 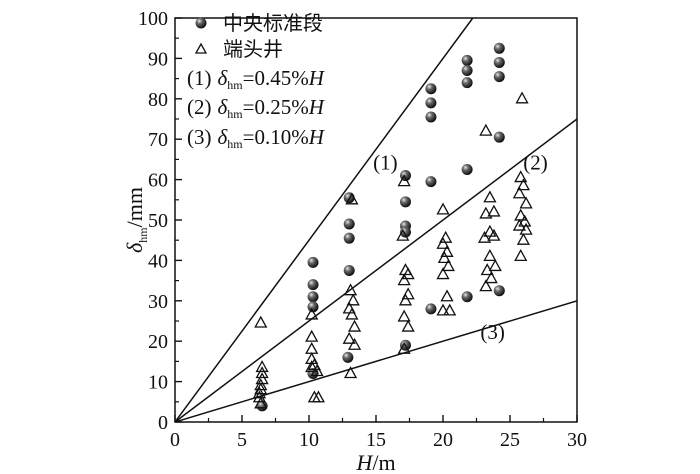 What do you see at coordinates (136, 220) in the screenshot?
I see `y-axis-label: δhm/mm` at bounding box center [136, 220].